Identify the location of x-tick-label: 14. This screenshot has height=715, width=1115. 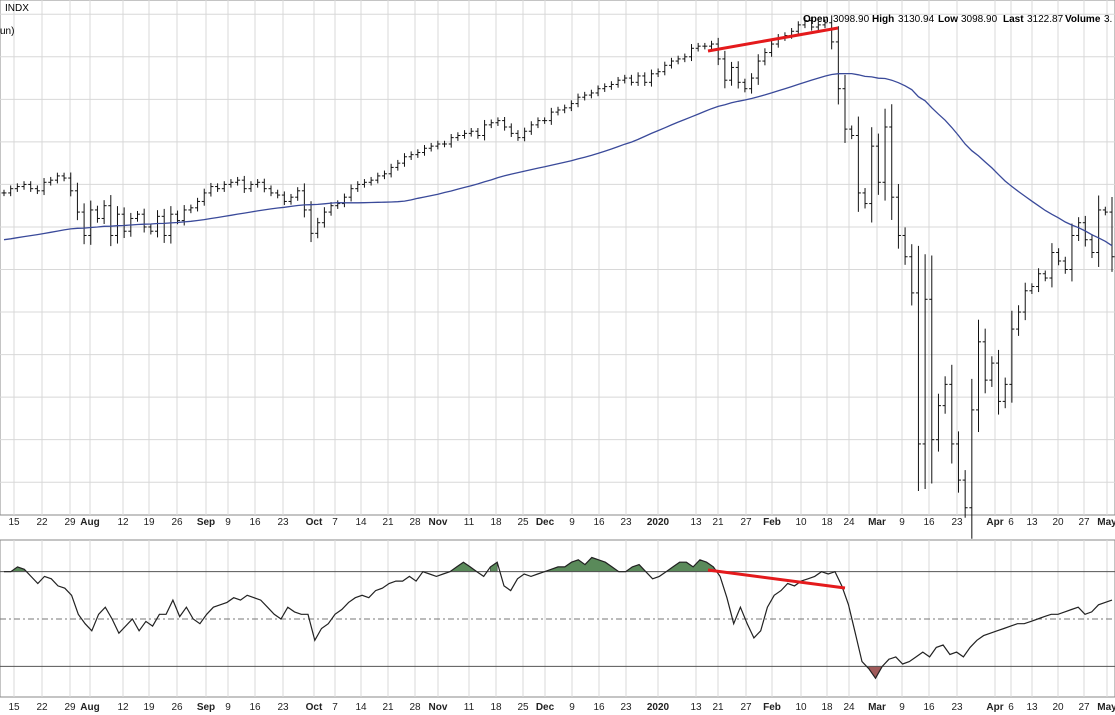
(361, 522).